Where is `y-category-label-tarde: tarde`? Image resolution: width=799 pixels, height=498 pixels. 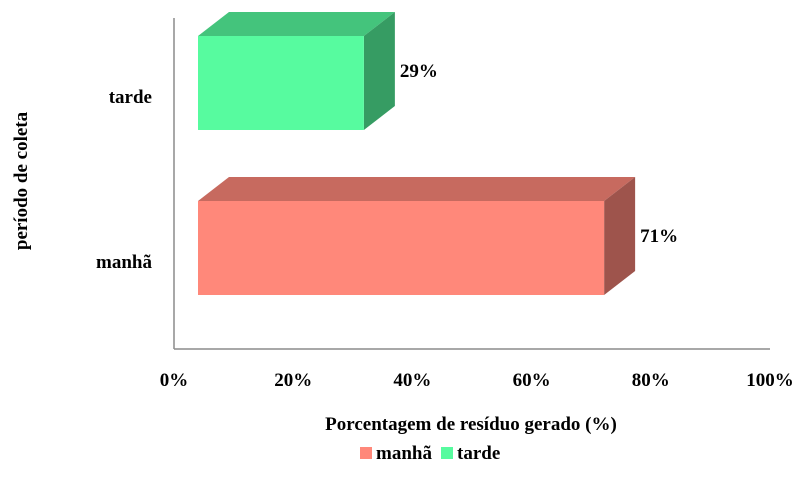
y-category-label-tarde: tarde is located at coordinates (130, 97).